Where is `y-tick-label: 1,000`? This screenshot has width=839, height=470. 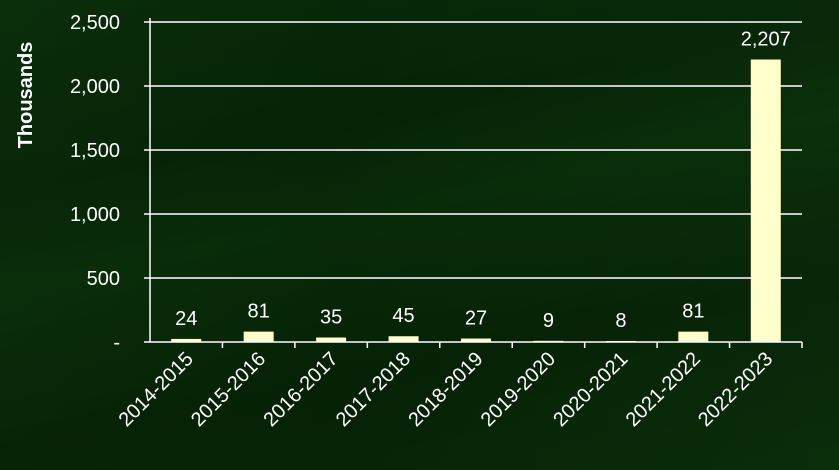 y-tick-label: 1,000 is located at coordinates (95, 215).